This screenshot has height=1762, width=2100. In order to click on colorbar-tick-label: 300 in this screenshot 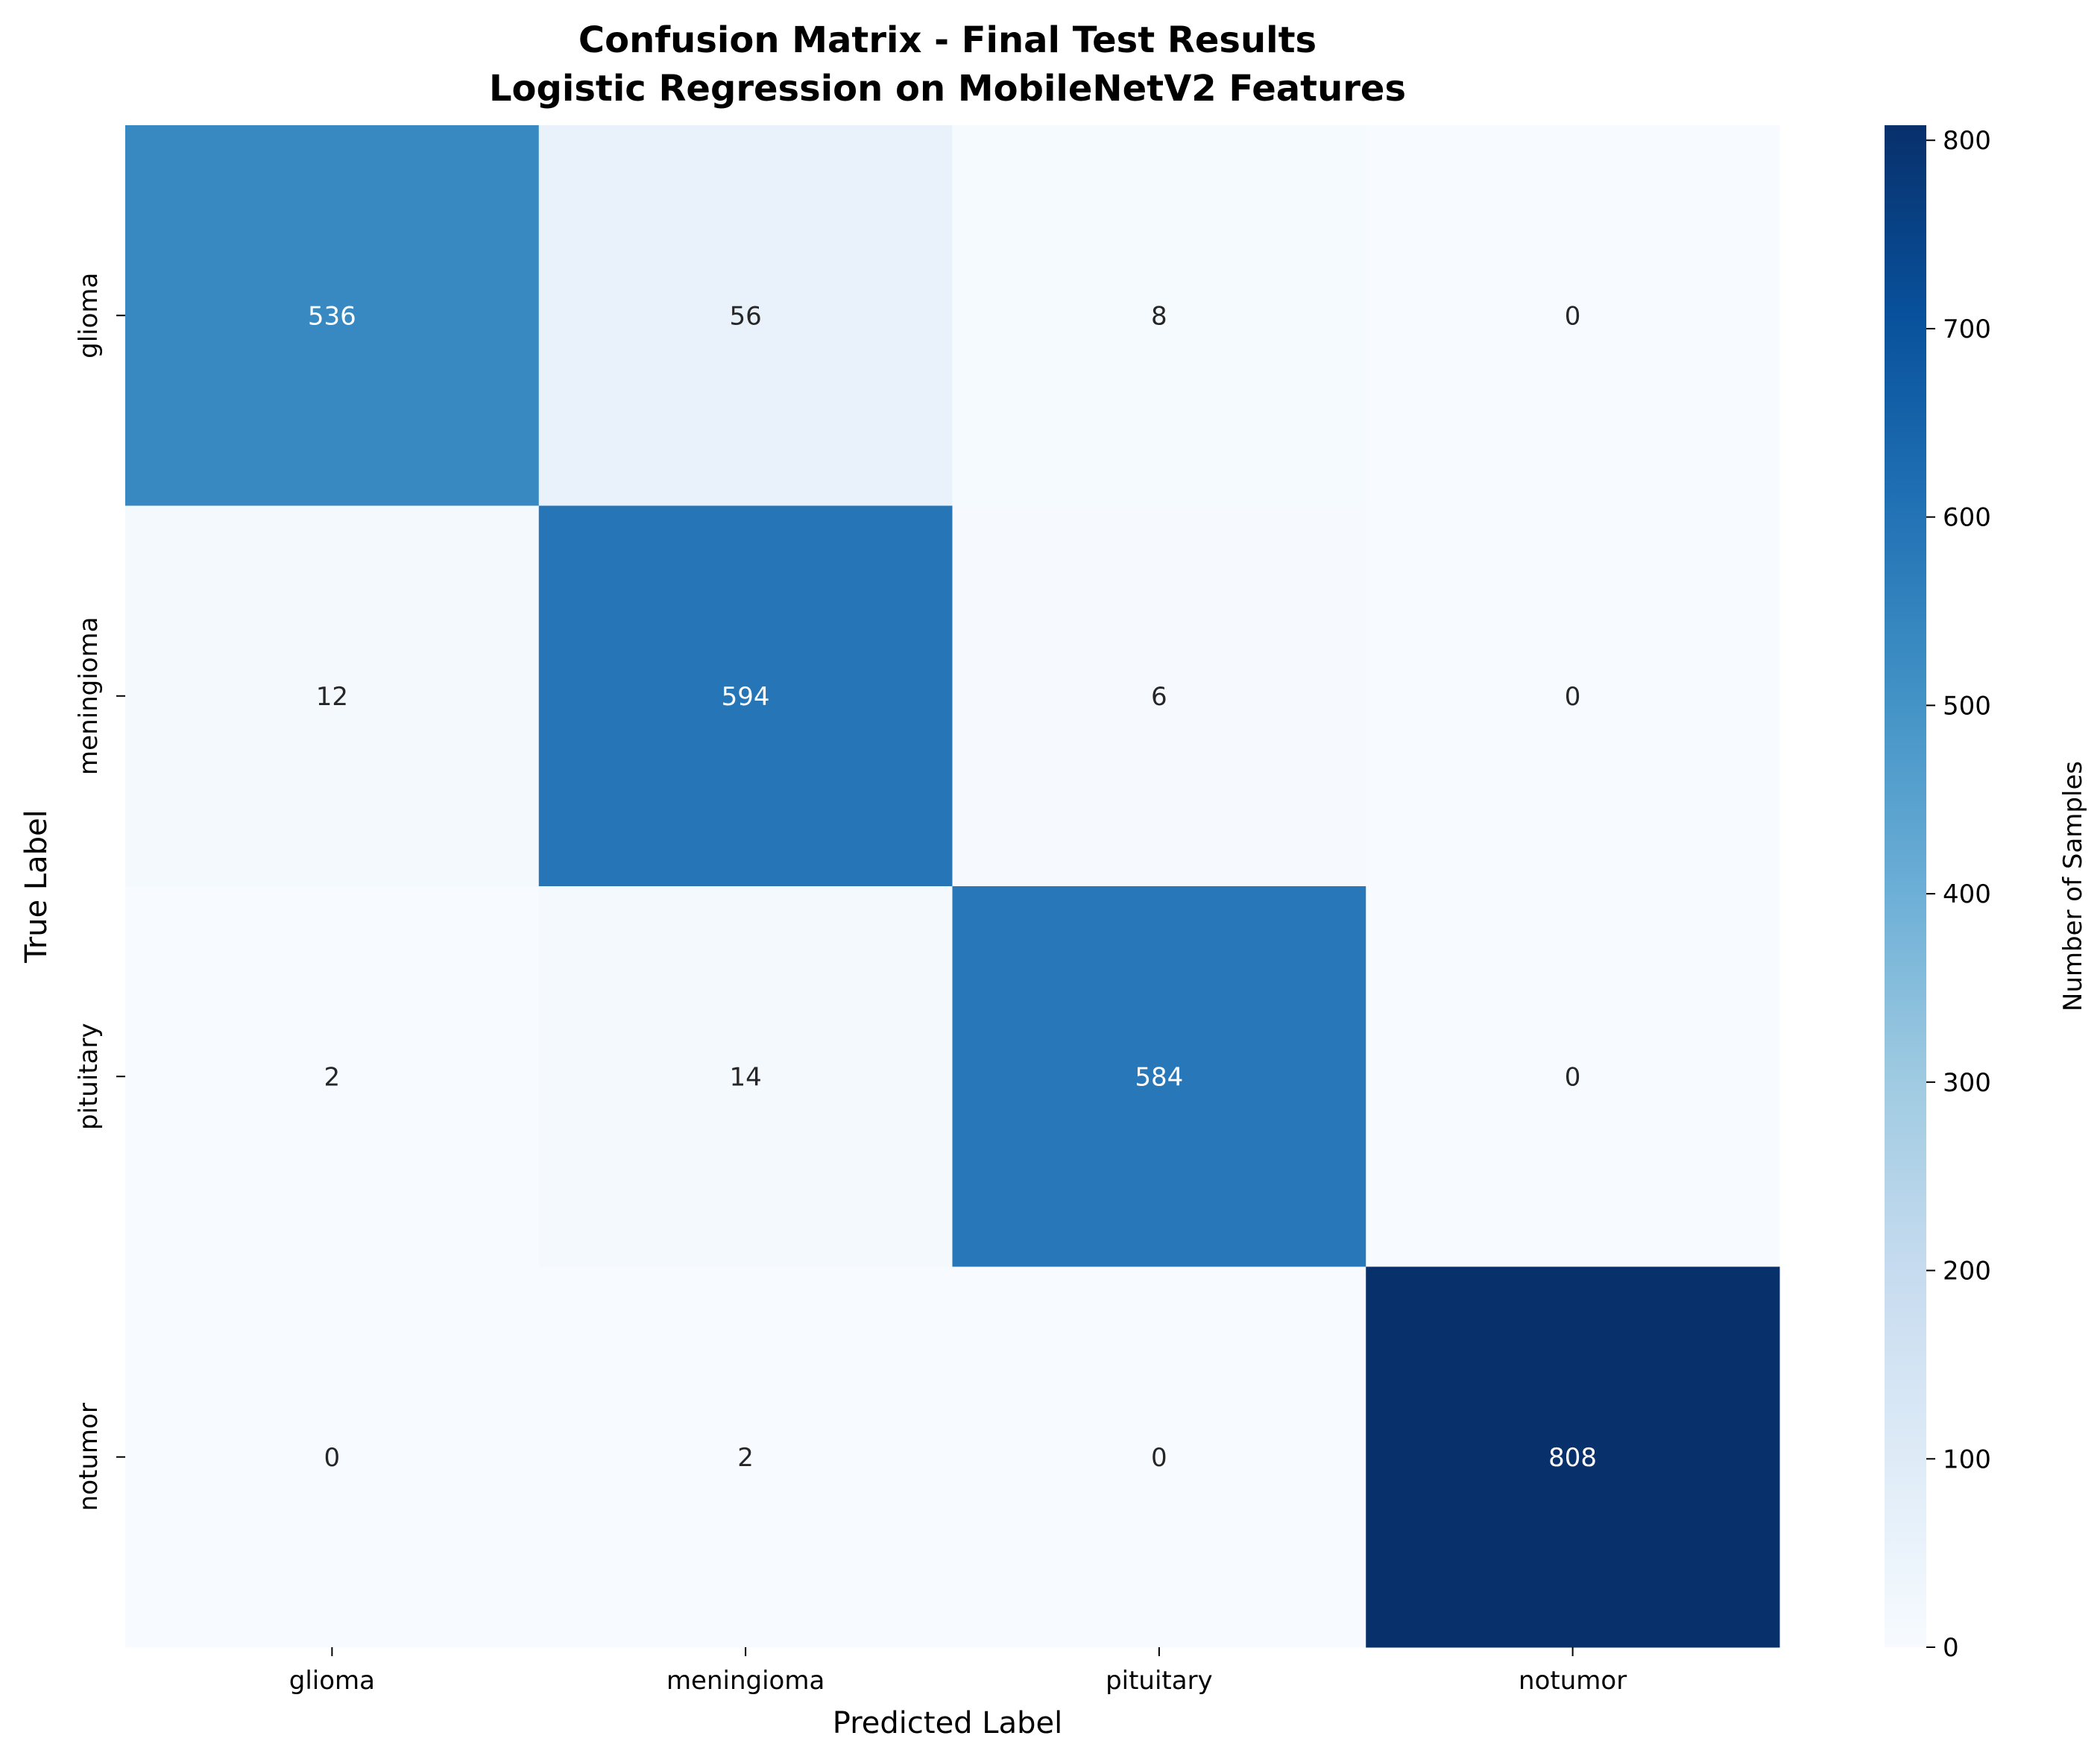, I will do `click(1967, 1083)`.